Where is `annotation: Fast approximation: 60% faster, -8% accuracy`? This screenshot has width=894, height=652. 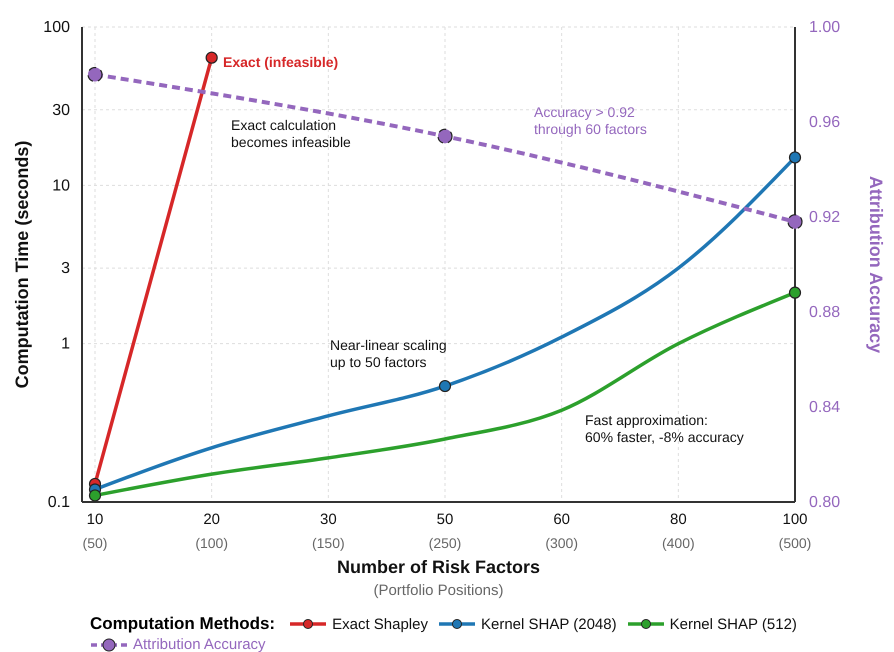 annotation: Fast approximation: 60% faster, -8% accuracy is located at coordinates (664, 428).